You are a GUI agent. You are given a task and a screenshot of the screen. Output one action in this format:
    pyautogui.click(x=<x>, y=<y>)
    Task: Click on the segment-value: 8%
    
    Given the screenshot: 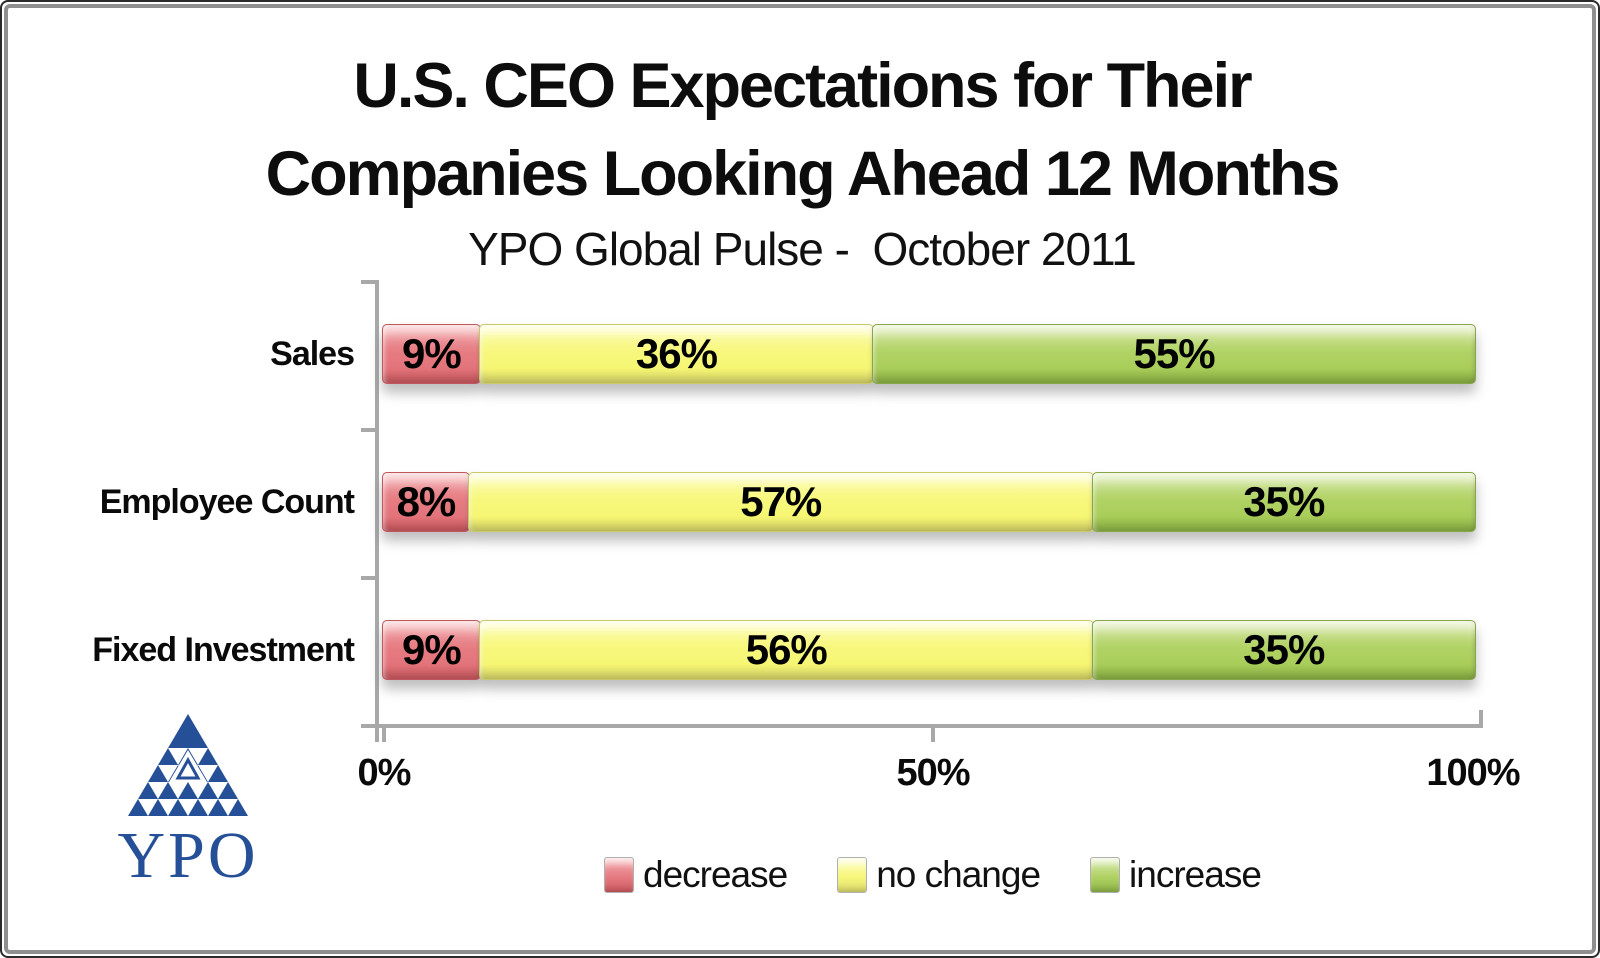 What is the action you would take?
    pyautogui.click(x=426, y=501)
    